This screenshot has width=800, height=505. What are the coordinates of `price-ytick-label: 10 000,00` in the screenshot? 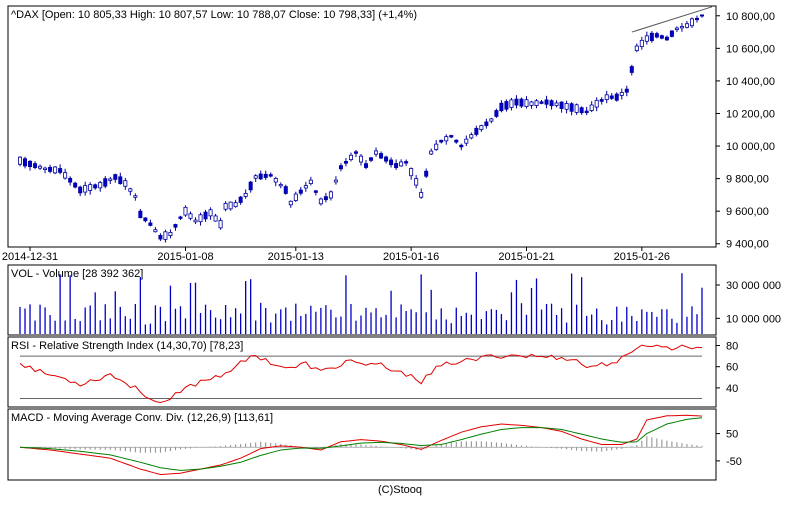 It's located at (750, 147).